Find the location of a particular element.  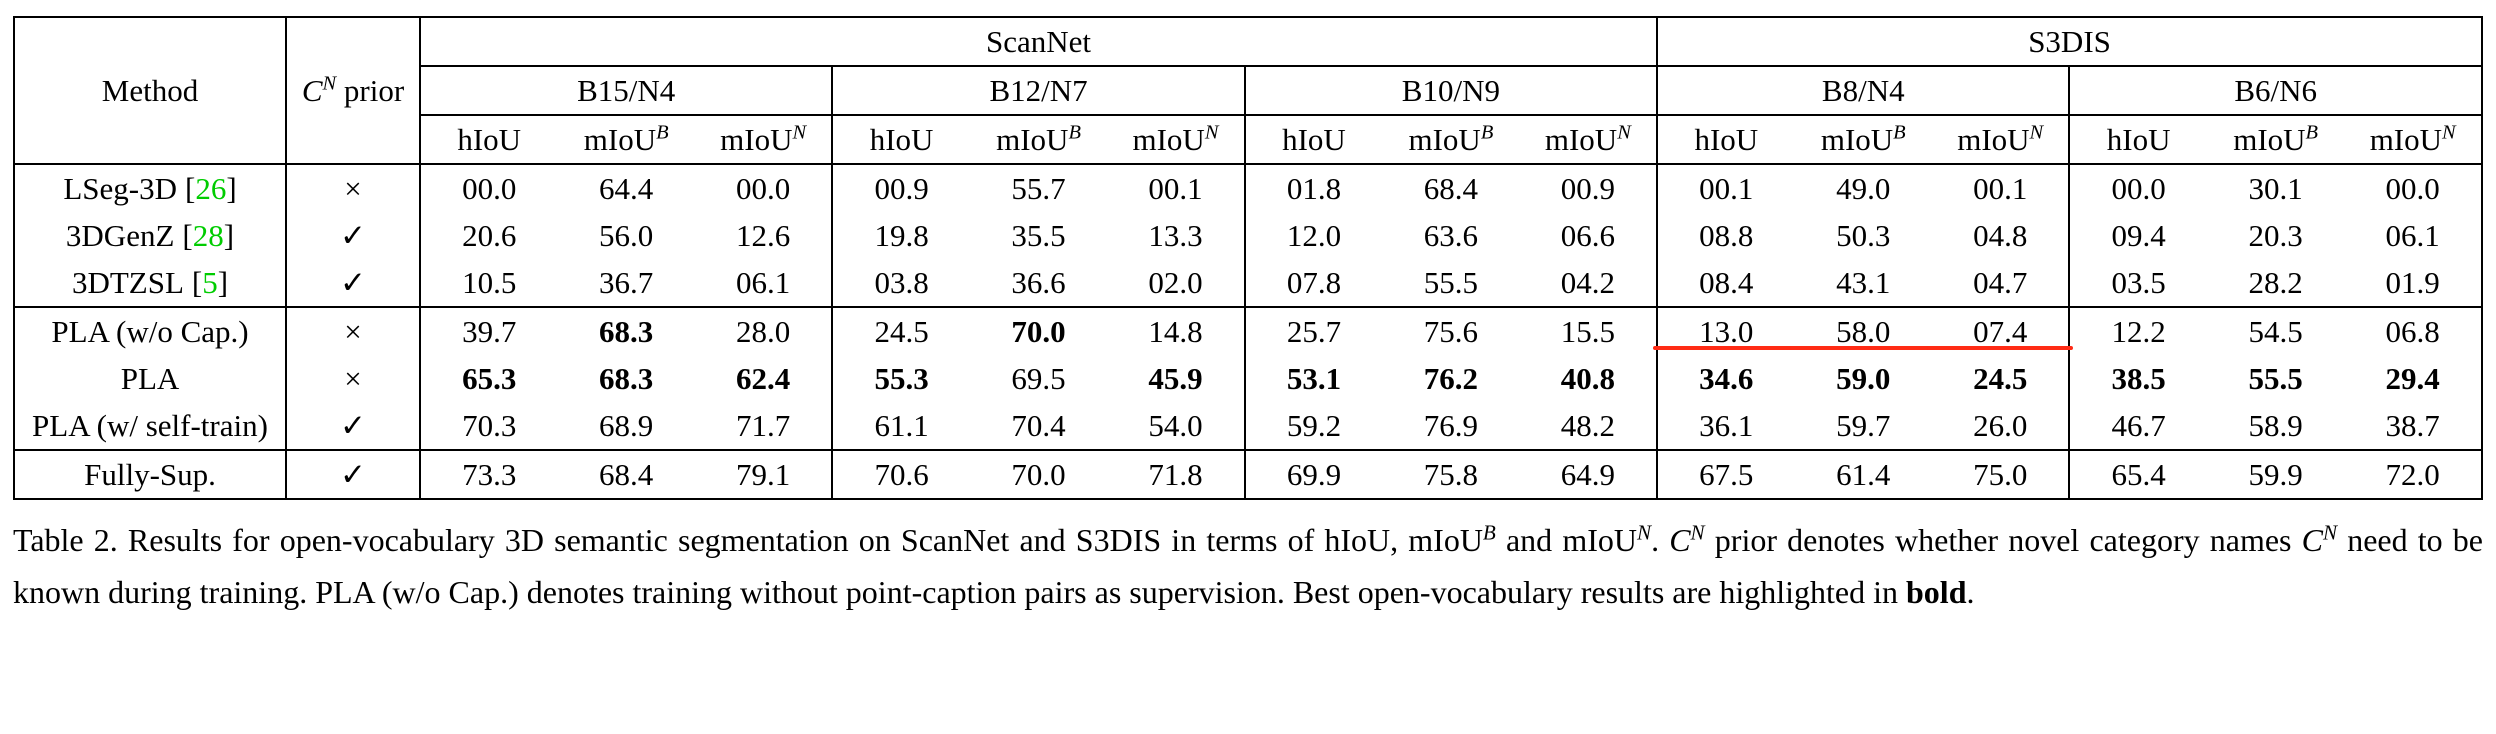

value-cell: 64.9 is located at coordinates (1587, 474).